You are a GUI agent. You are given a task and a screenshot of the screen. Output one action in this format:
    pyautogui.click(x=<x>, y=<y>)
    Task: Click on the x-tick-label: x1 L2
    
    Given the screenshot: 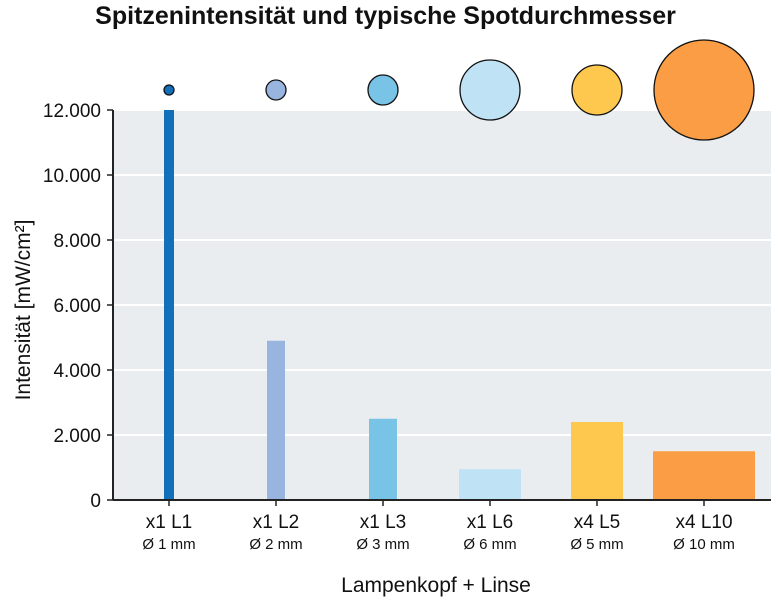 What is the action you would take?
    pyautogui.click(x=276, y=522)
    